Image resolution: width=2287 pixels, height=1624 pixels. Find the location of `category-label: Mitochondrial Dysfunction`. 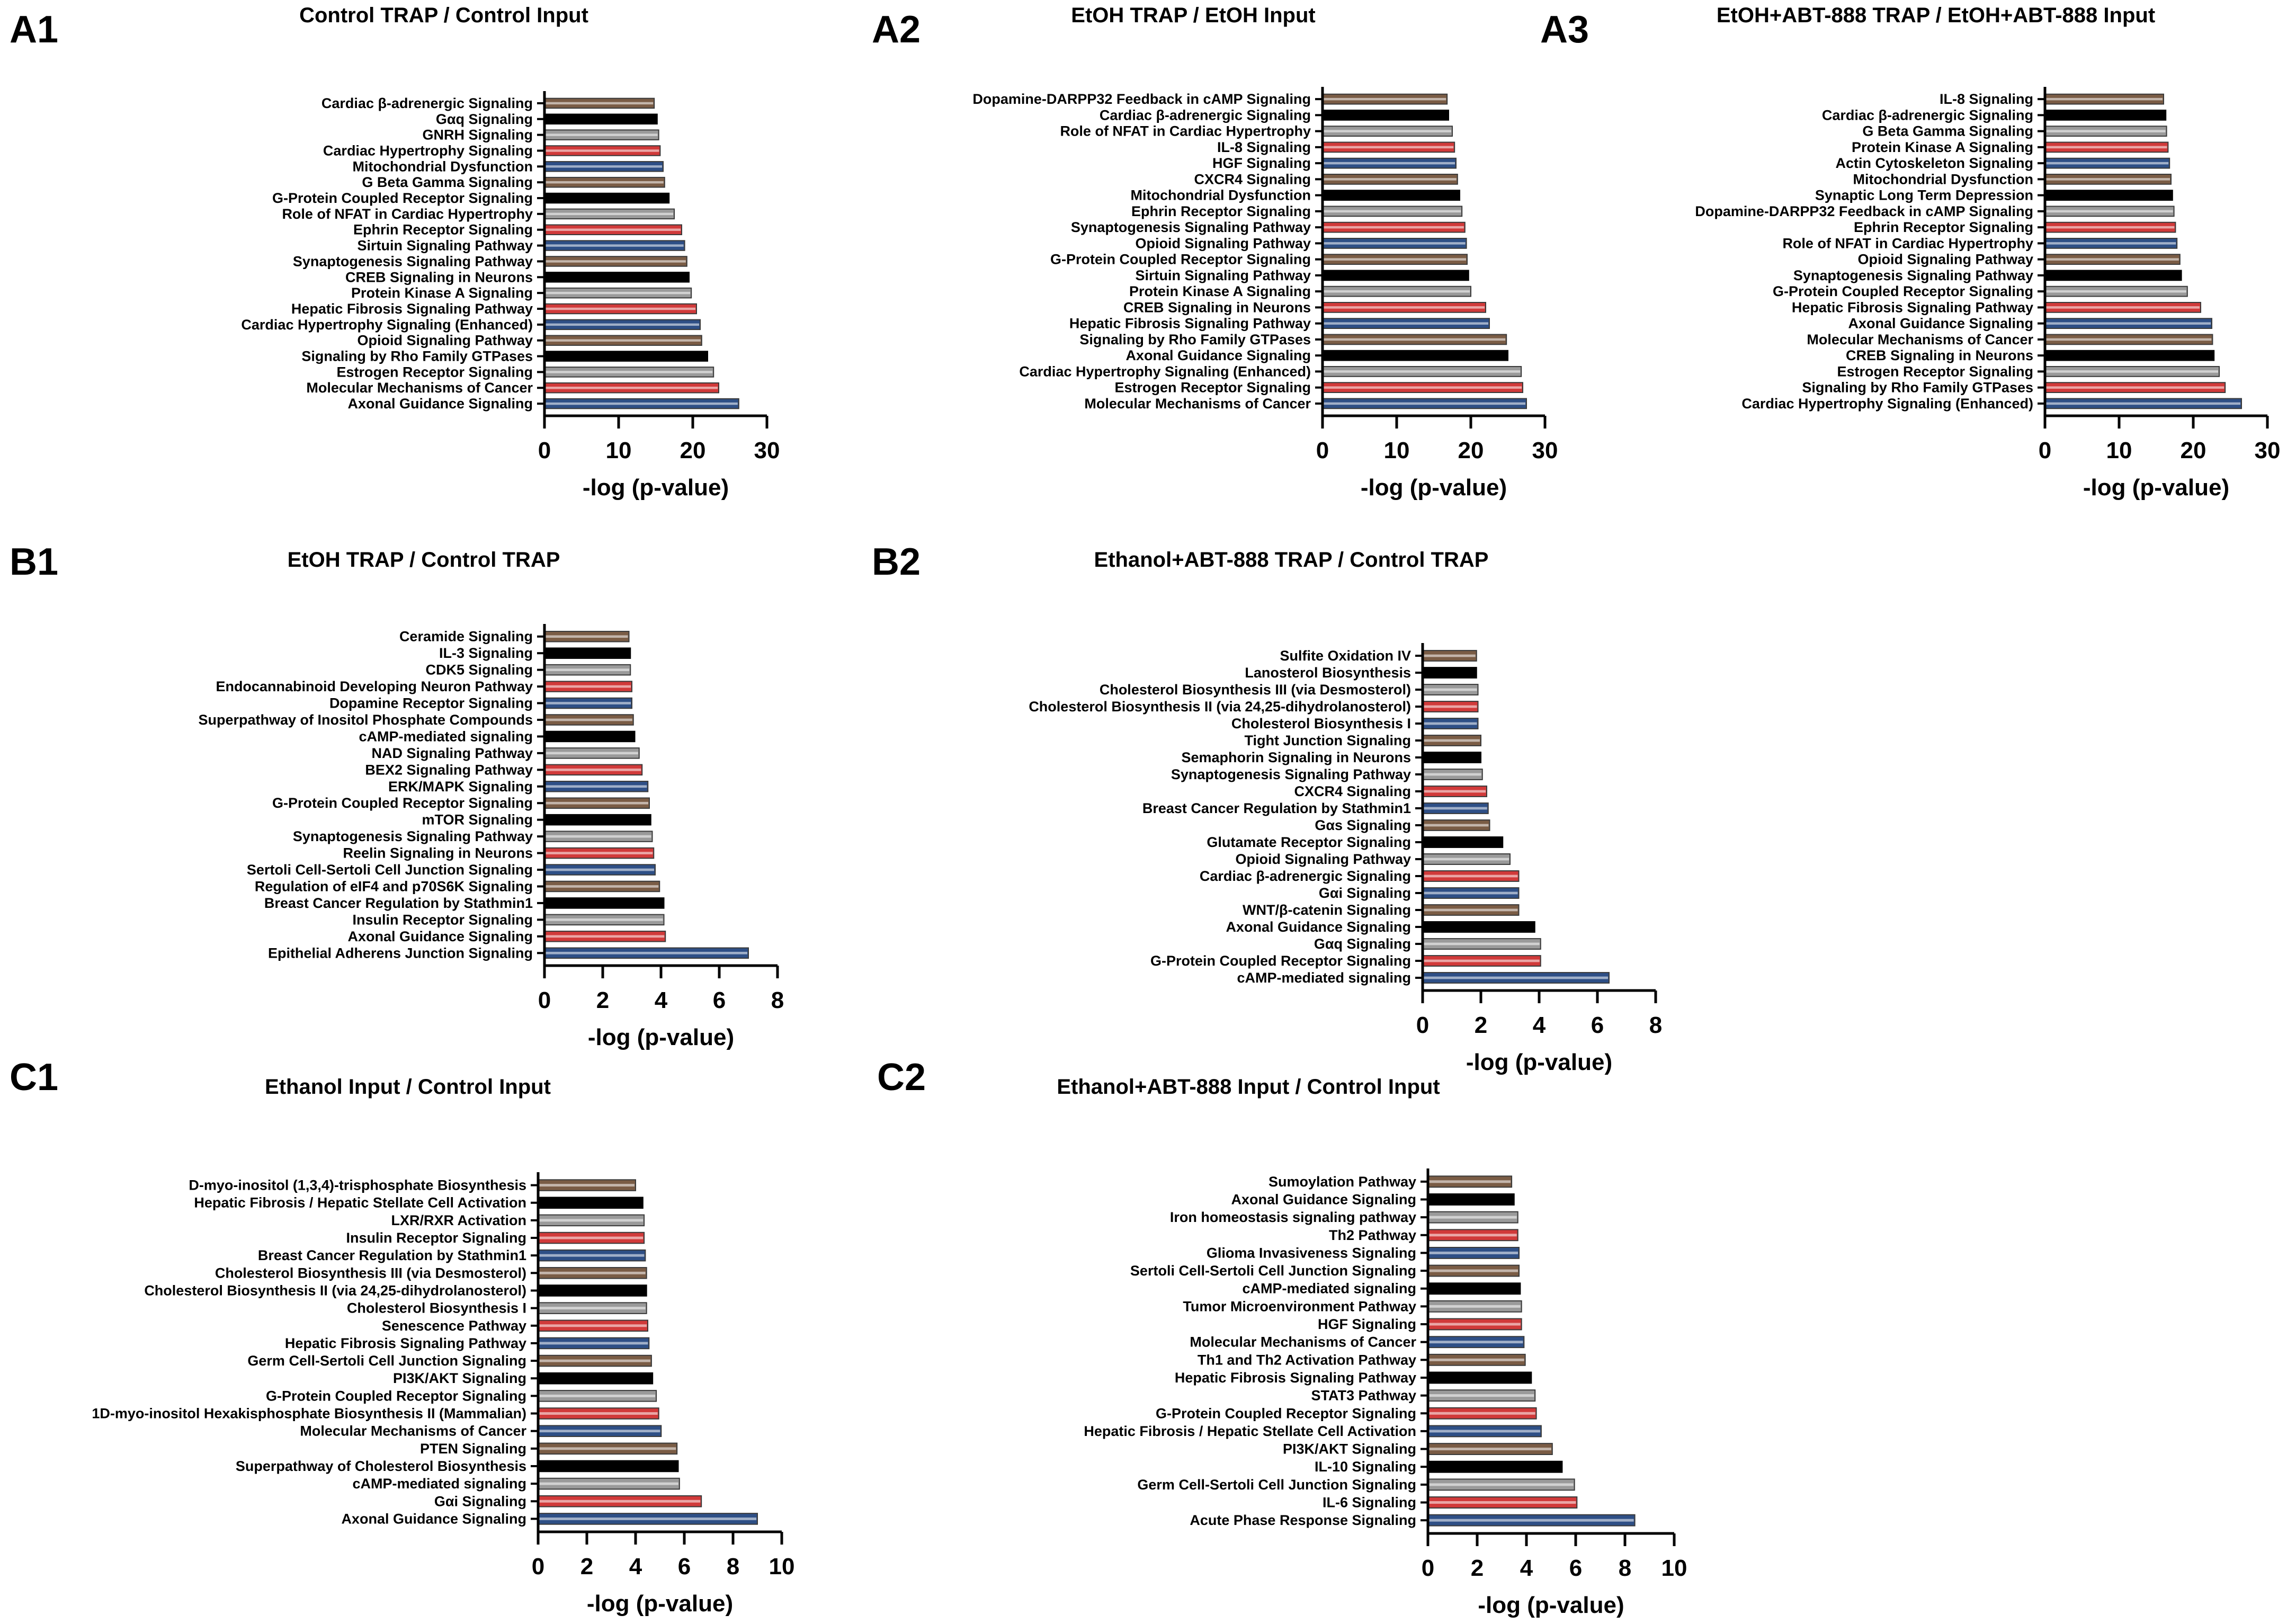

category-label: Mitochondrial Dysfunction is located at coordinates (1221, 195).